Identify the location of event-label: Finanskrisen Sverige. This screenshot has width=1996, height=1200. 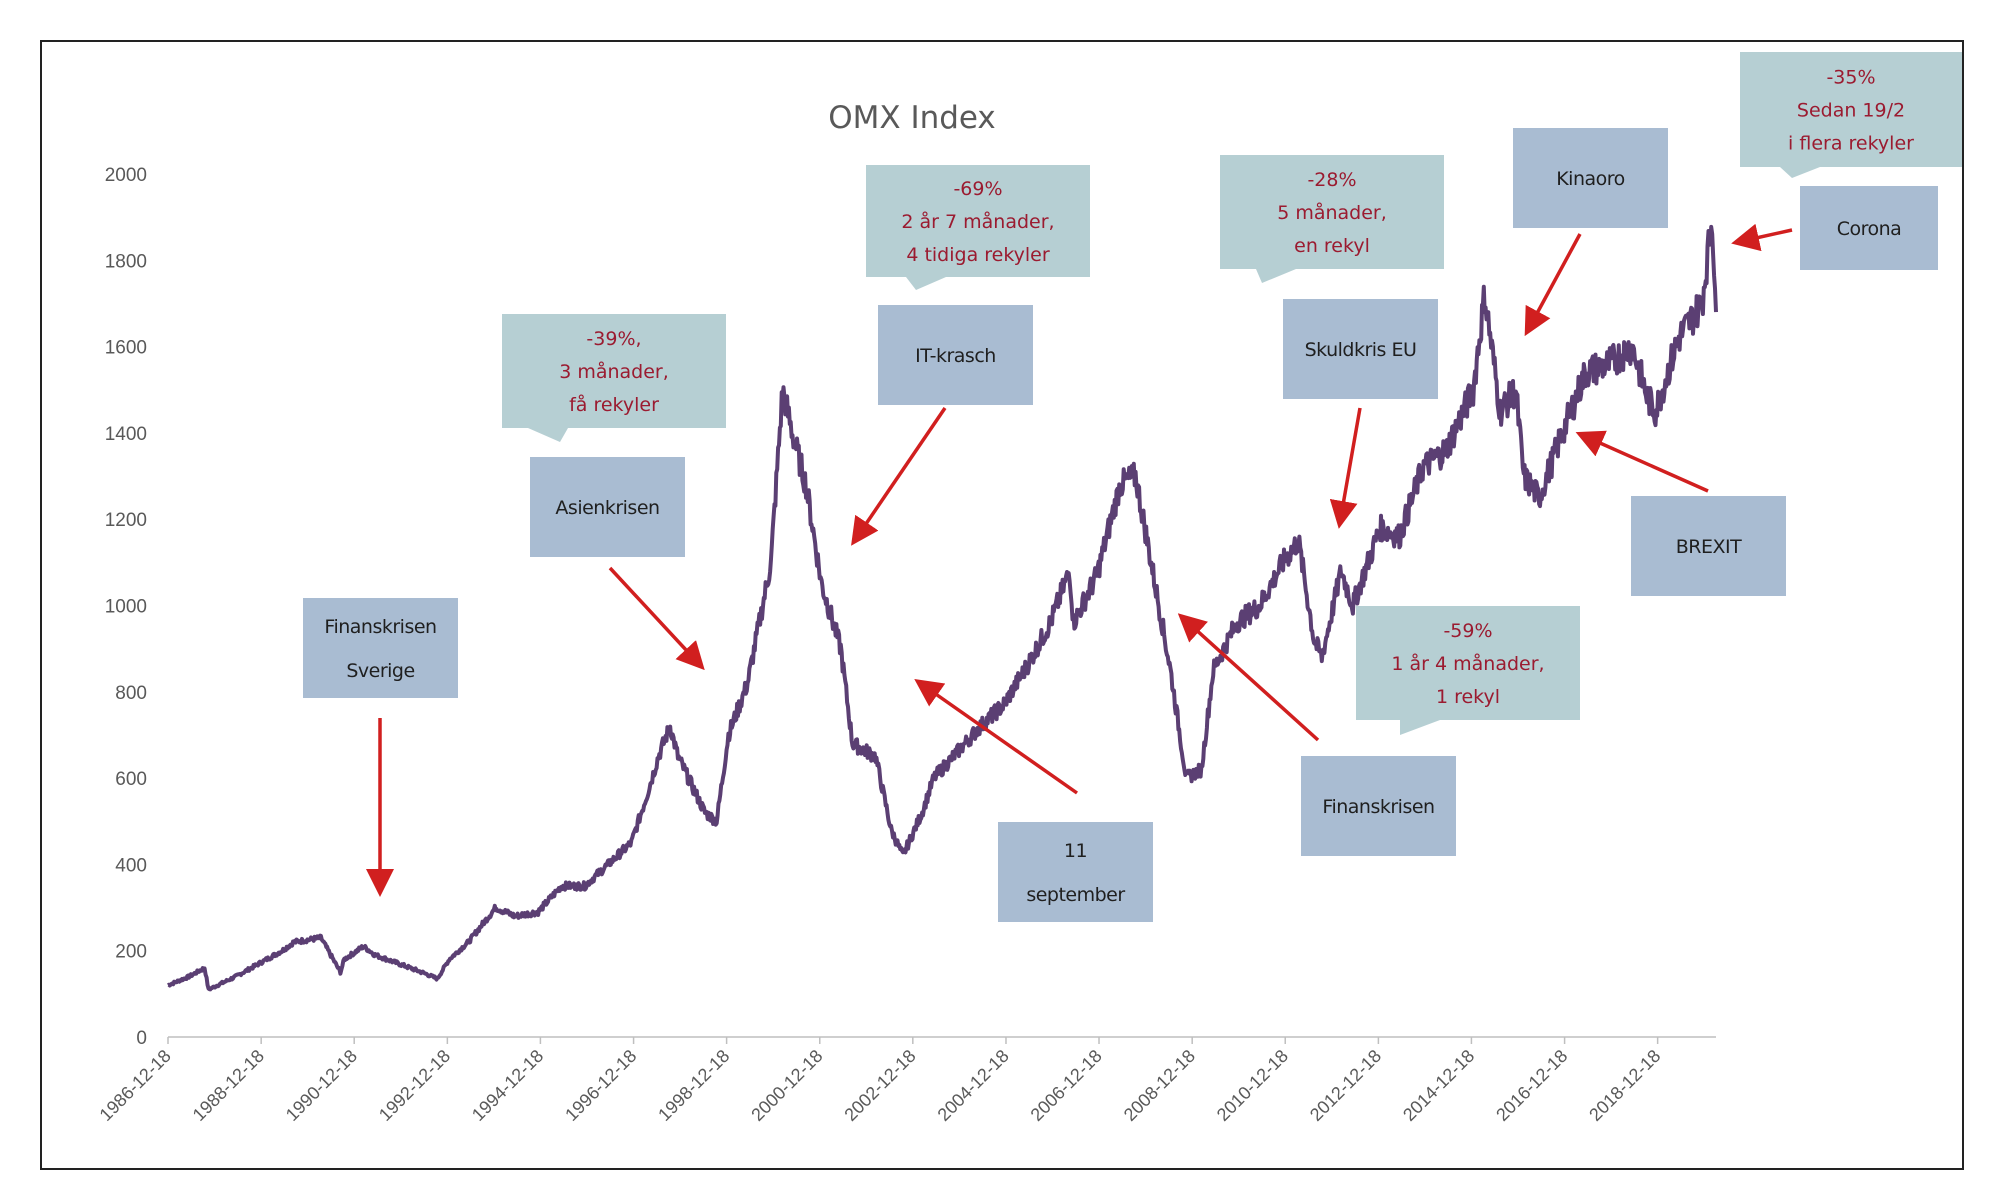
(380, 648).